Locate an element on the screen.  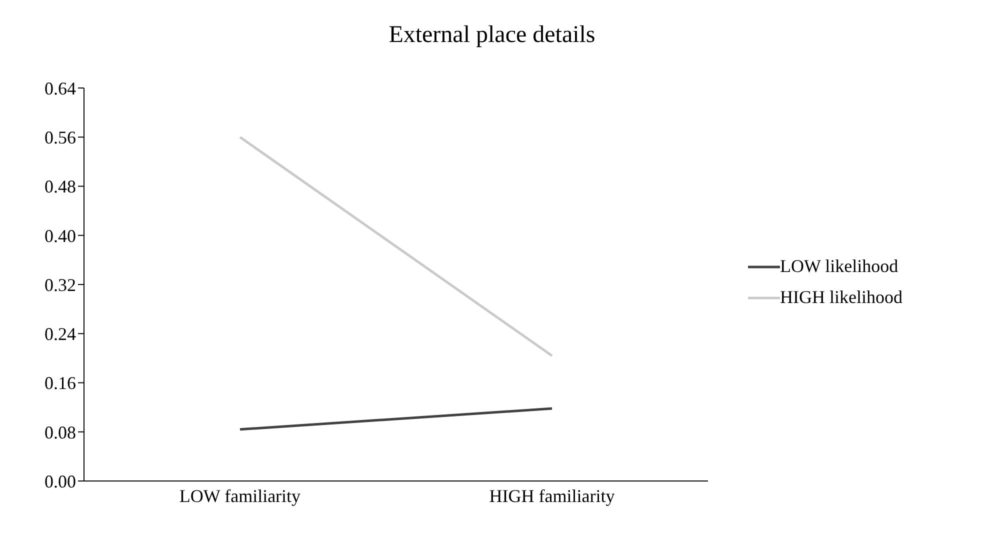
y-tick-label: 0.48 is located at coordinates (60, 186).